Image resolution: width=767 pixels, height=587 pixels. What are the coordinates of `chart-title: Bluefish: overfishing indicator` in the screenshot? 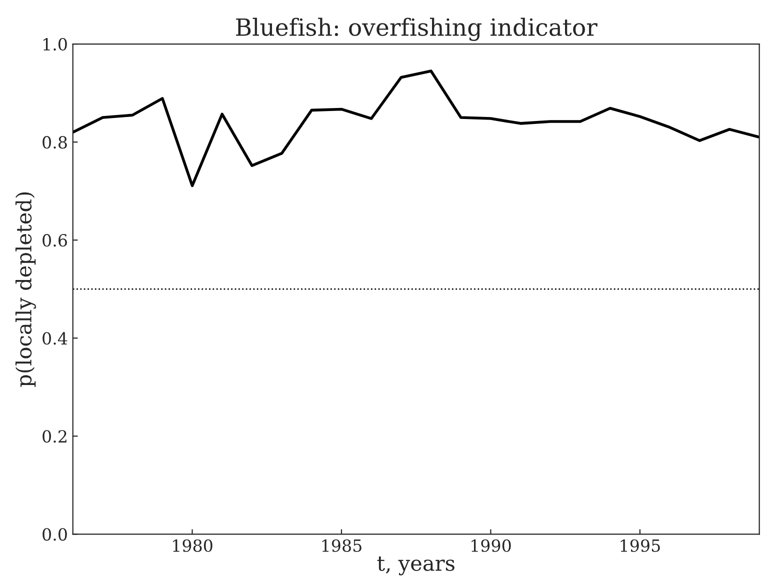 It's located at (417, 29).